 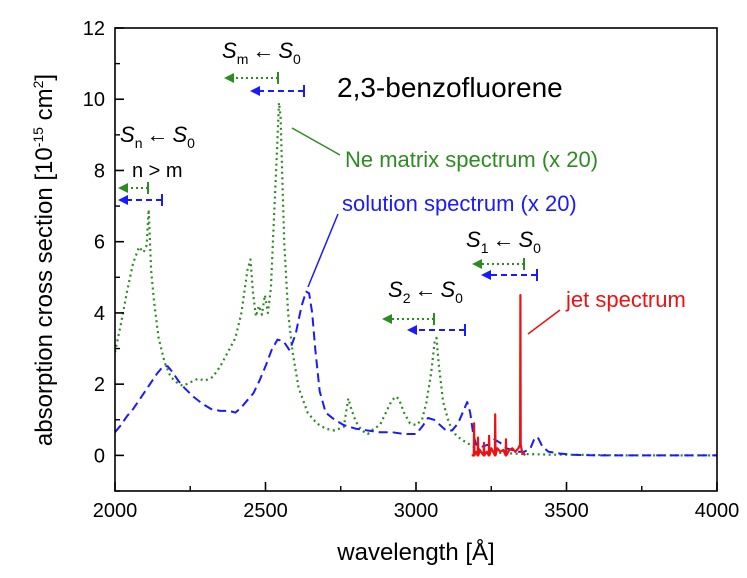 I want to click on y-tick-label: 10, so click(x=94, y=100).